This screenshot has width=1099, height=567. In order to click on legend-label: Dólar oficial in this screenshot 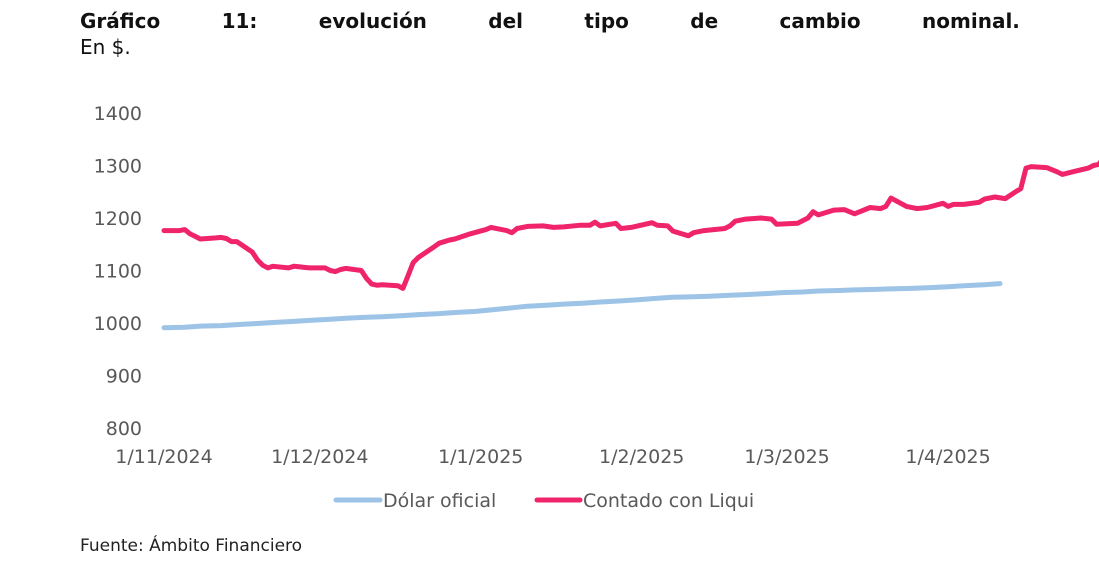, I will do `click(439, 501)`.